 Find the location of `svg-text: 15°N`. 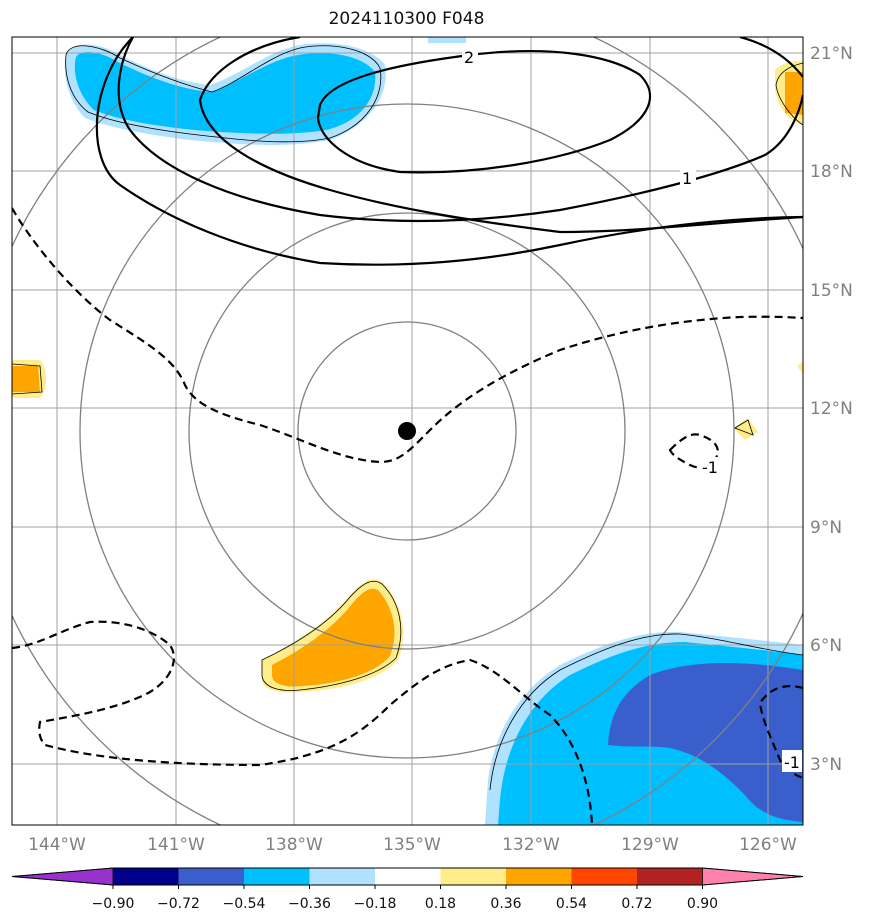

svg-text: 15°N is located at coordinates (831, 291).